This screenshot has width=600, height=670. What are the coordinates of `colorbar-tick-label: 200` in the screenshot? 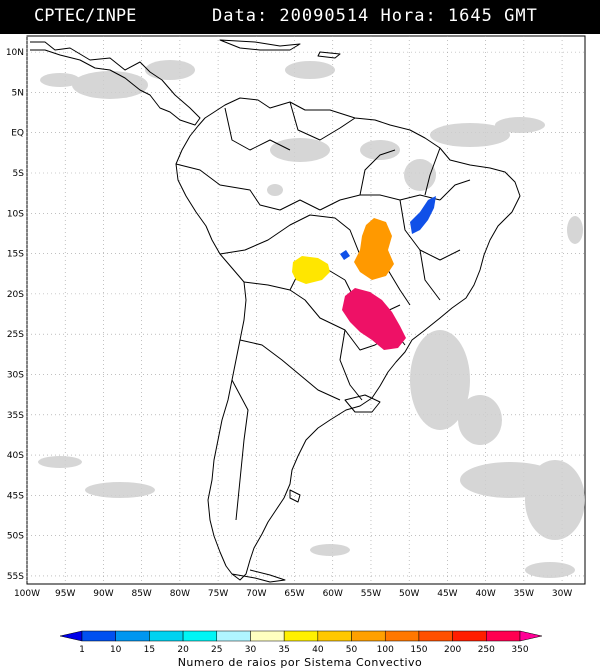 It's located at (452, 650).